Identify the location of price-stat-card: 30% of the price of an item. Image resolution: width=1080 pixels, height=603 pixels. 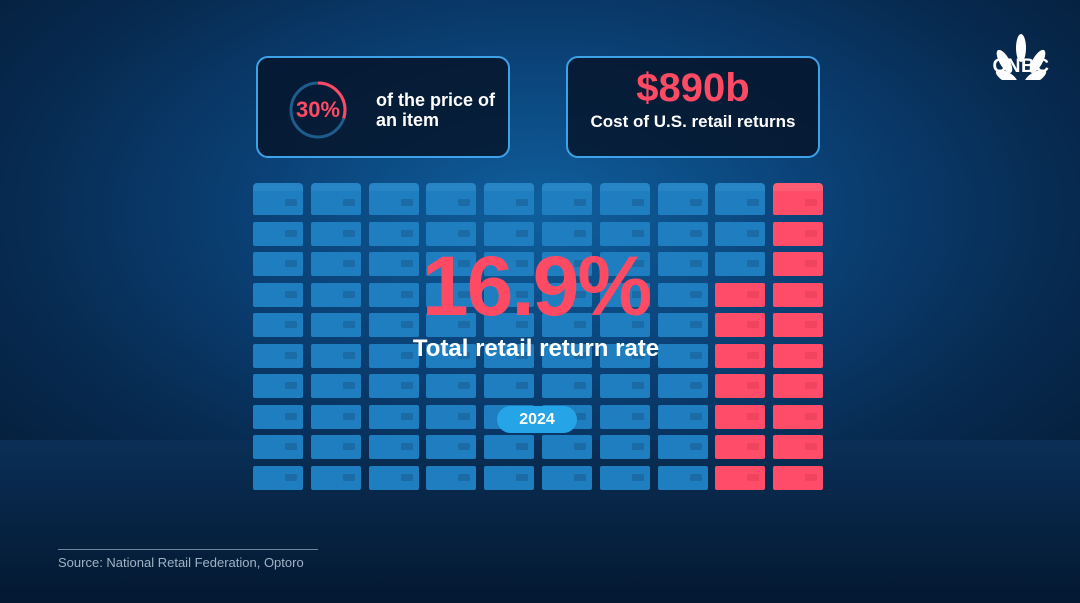
(383, 107).